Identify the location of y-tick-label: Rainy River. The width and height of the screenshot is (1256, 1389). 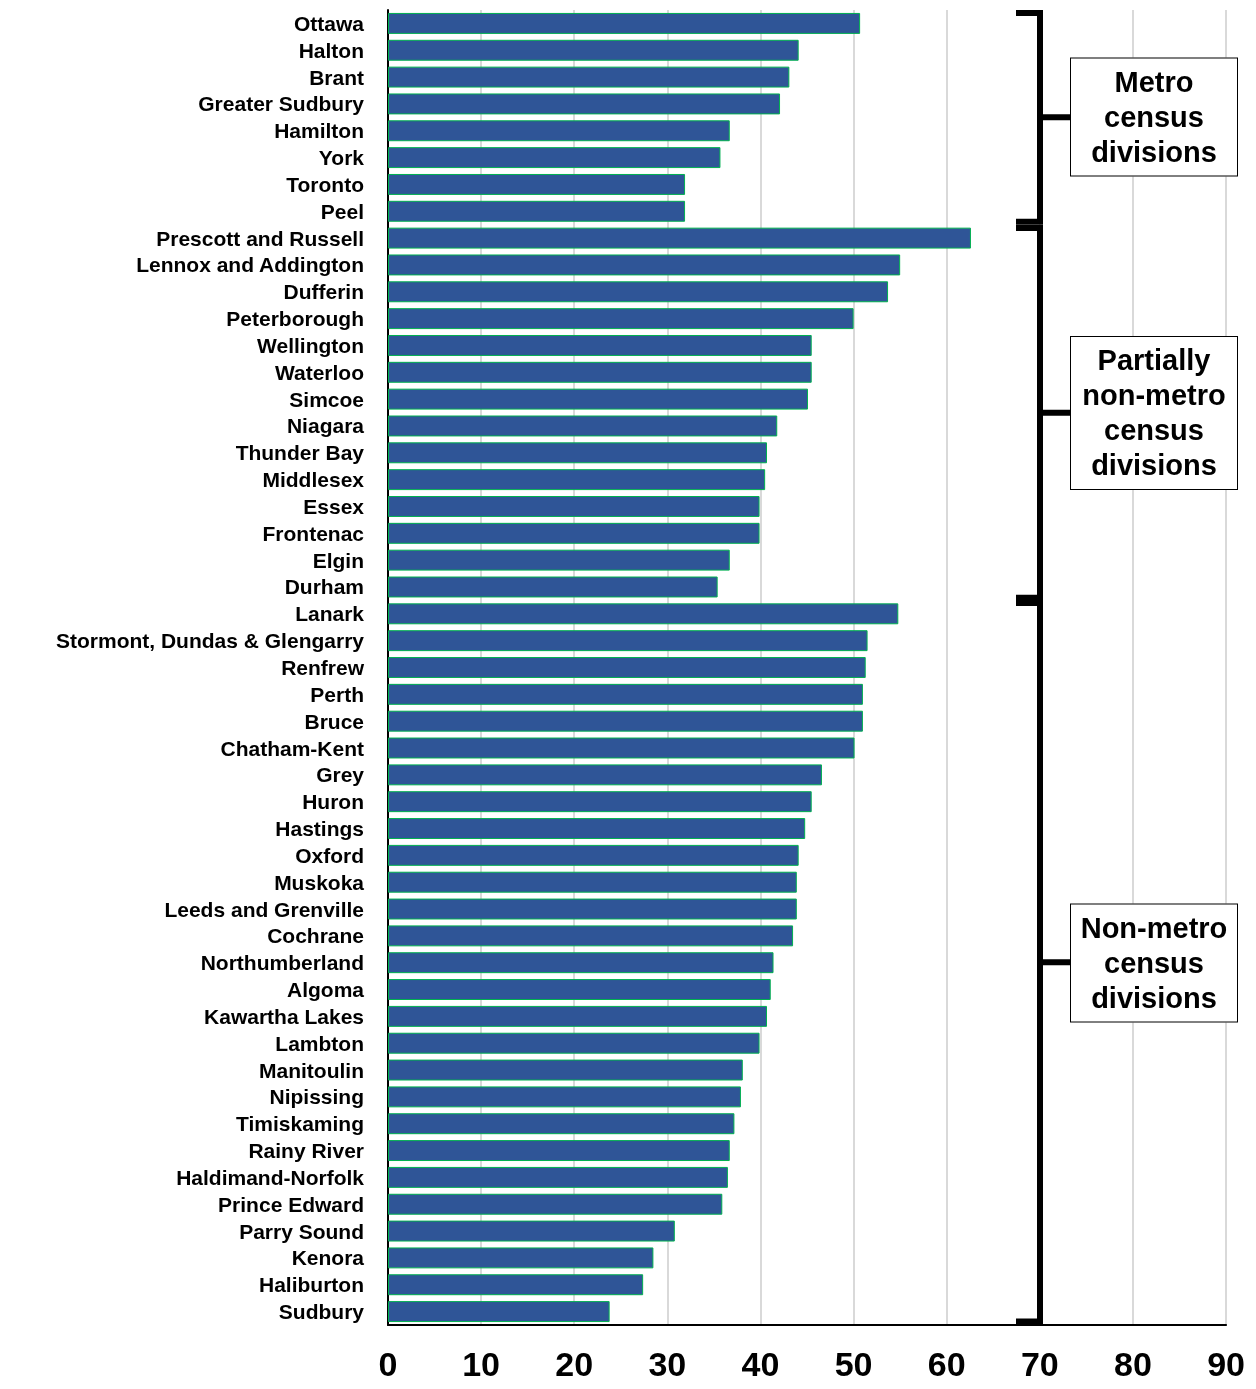
(306, 1151).